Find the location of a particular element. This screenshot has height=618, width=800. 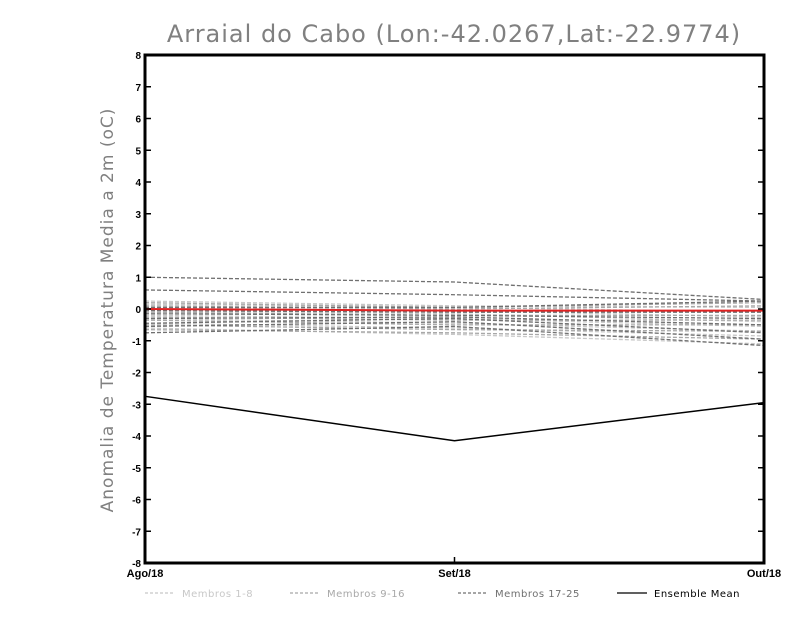

legend-label-2: Membros 9-16 is located at coordinates (366, 594).